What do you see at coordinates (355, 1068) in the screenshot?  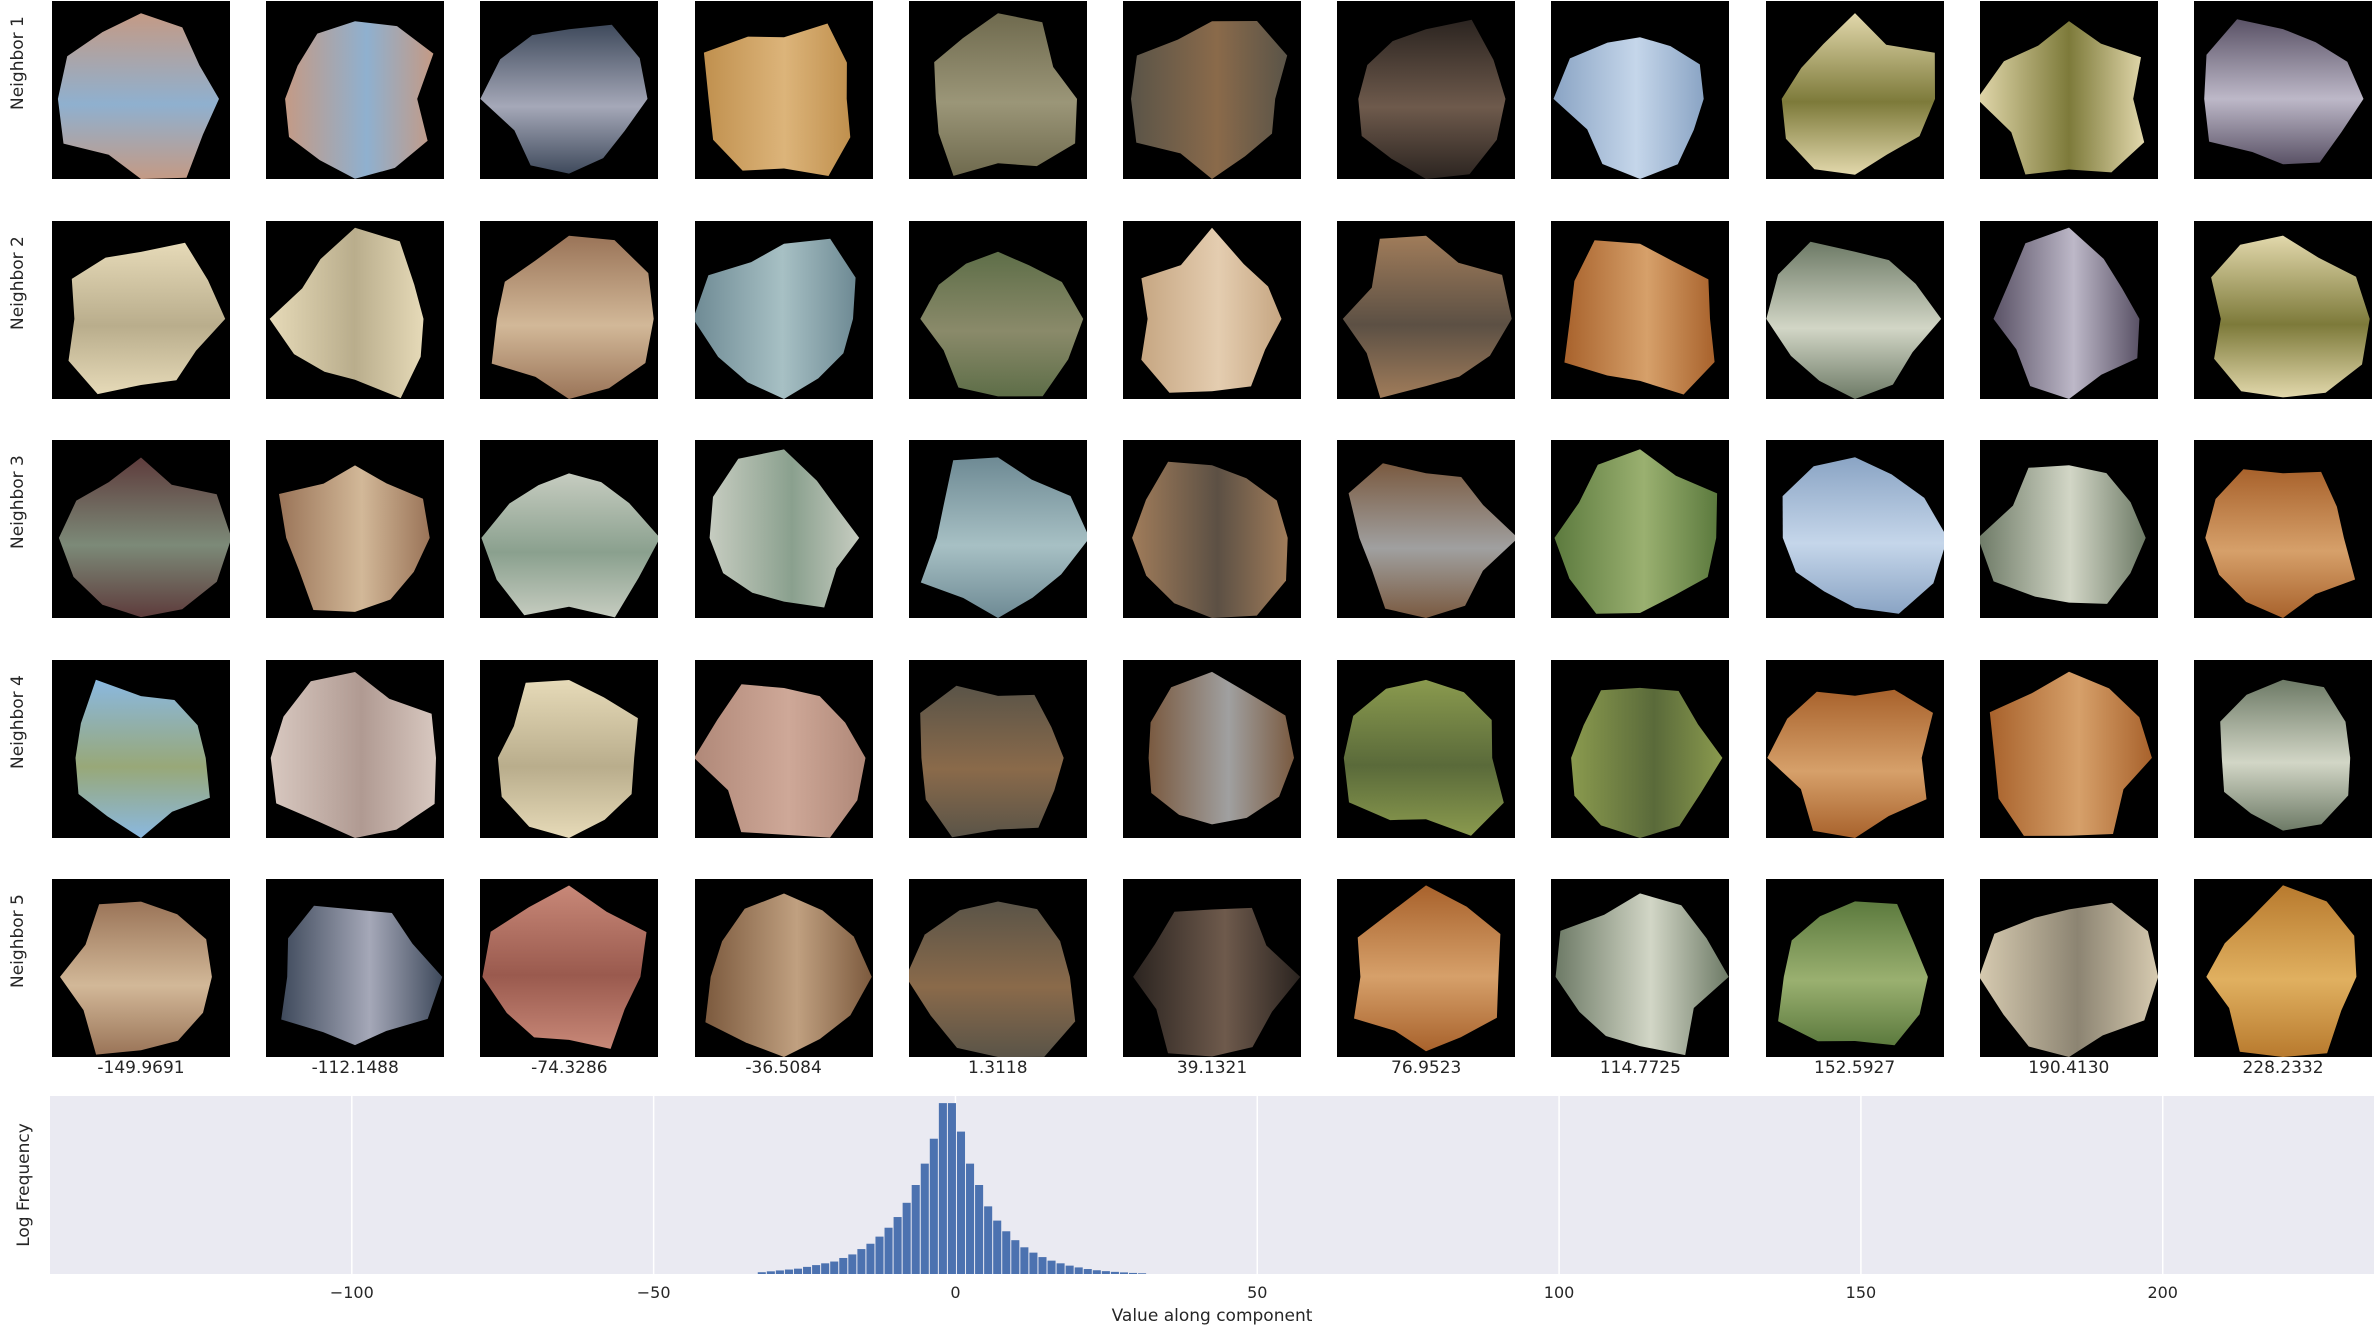 I see `column-value-label: -112.1488` at bounding box center [355, 1068].